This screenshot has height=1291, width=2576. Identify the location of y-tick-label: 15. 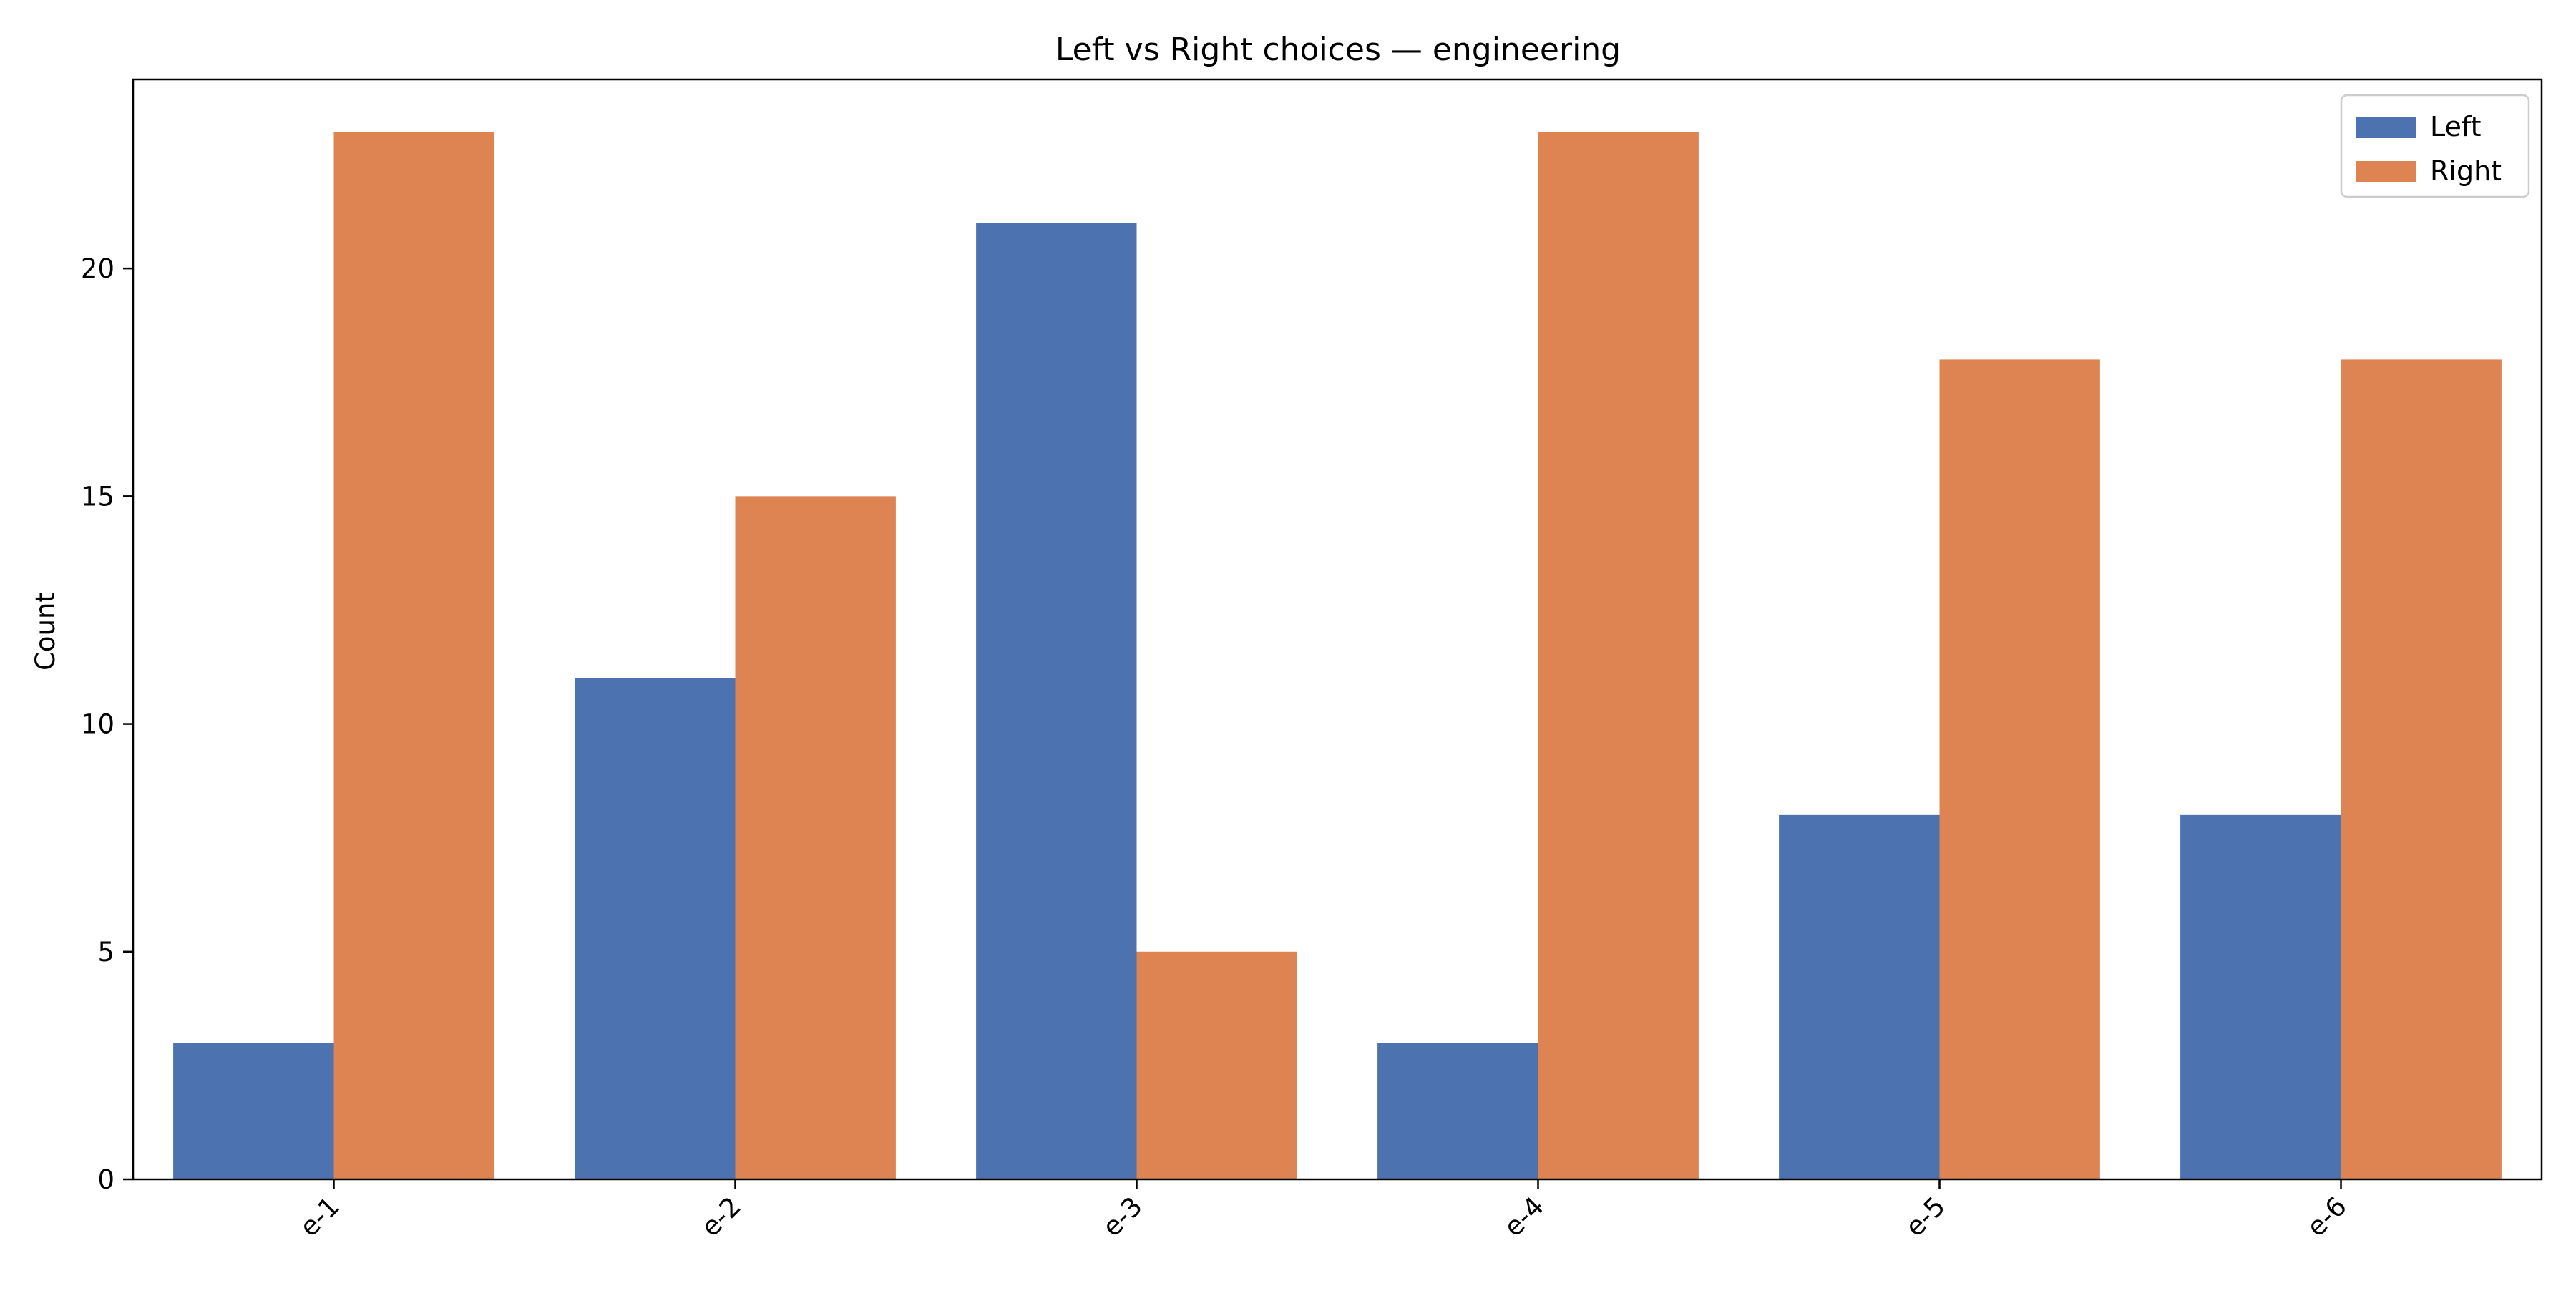
(97, 496).